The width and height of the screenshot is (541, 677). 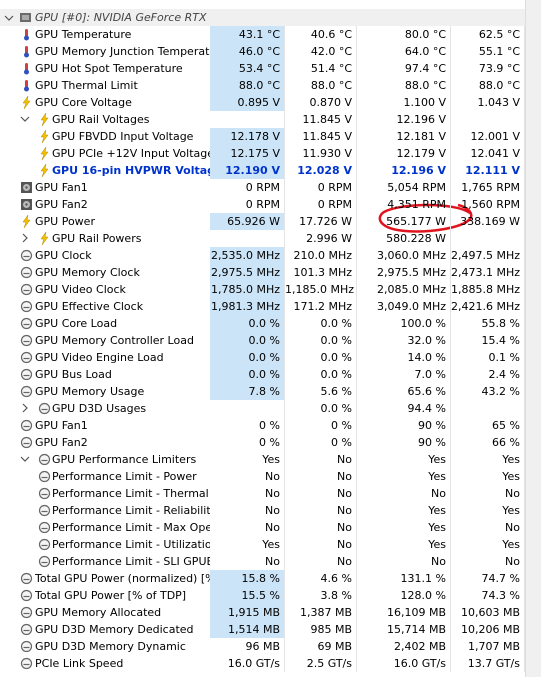 What do you see at coordinates (404, 340) in the screenshot?
I see `sensor-value: 32.0 %` at bounding box center [404, 340].